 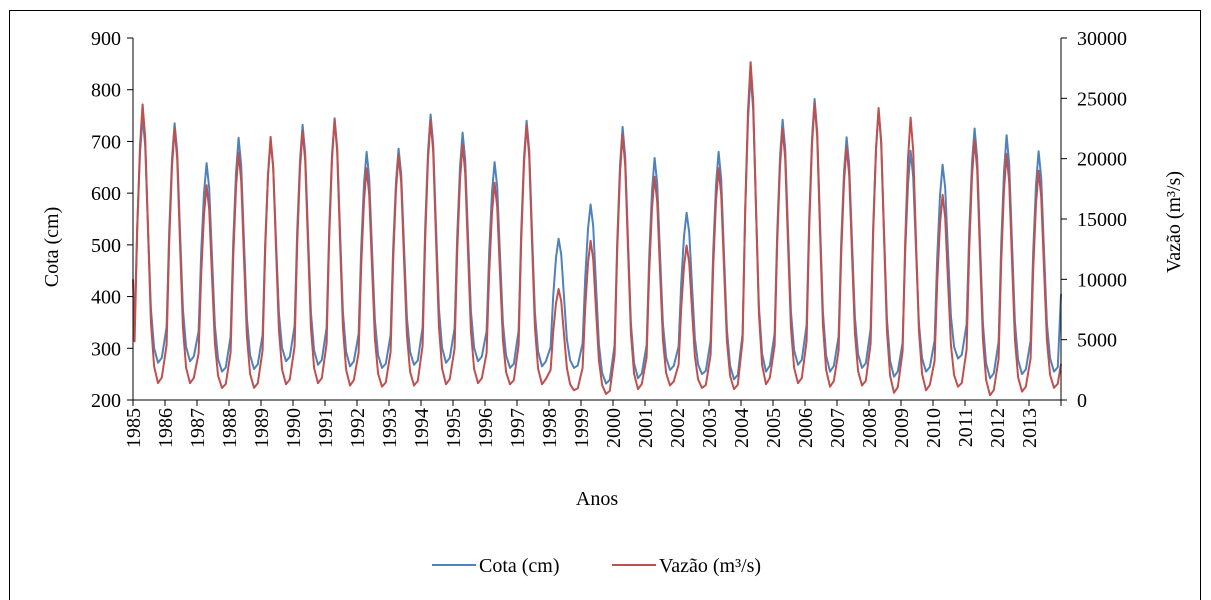 I want to click on x-tick-label: 1991, so click(x=326, y=428).